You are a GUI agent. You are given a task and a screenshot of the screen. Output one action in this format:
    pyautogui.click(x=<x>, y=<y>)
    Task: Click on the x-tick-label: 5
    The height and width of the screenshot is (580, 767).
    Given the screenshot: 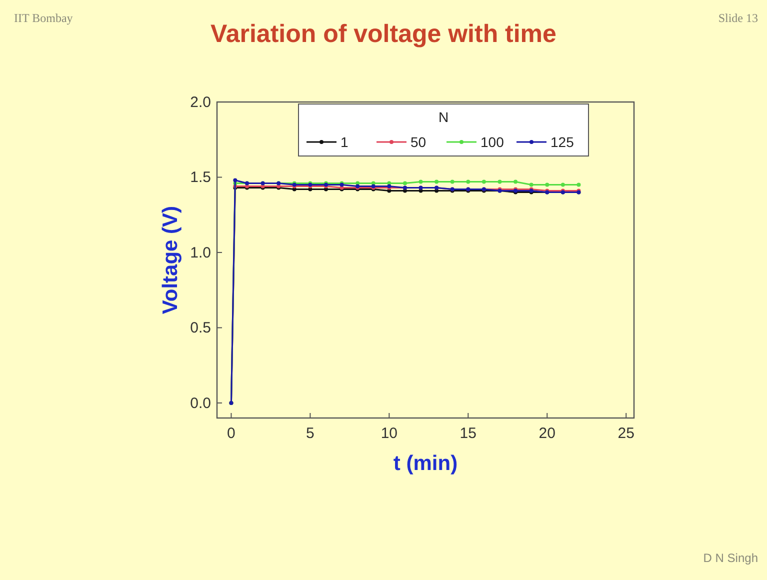 What is the action you would take?
    pyautogui.click(x=310, y=433)
    